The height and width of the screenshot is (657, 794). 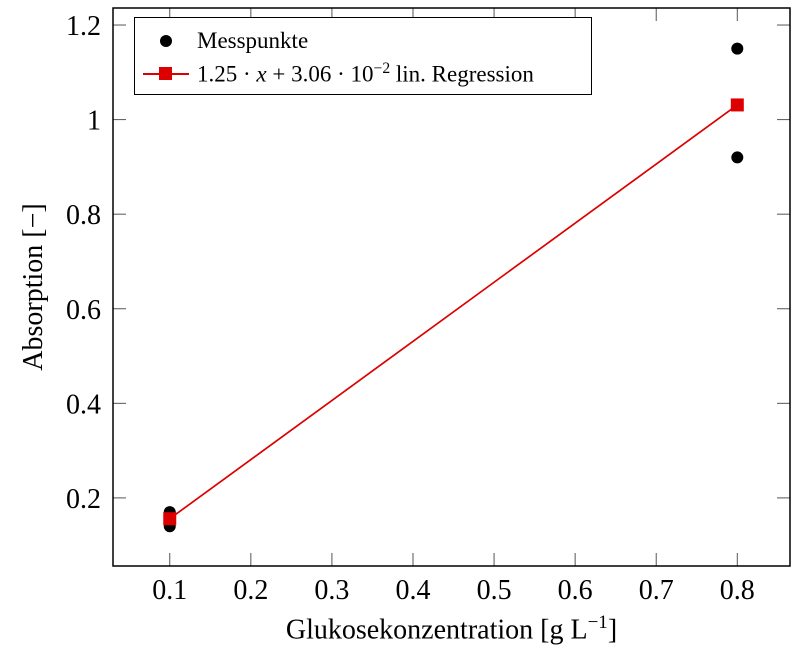 What do you see at coordinates (656, 590) in the screenshot?
I see `x-tick-label: 0.7` at bounding box center [656, 590].